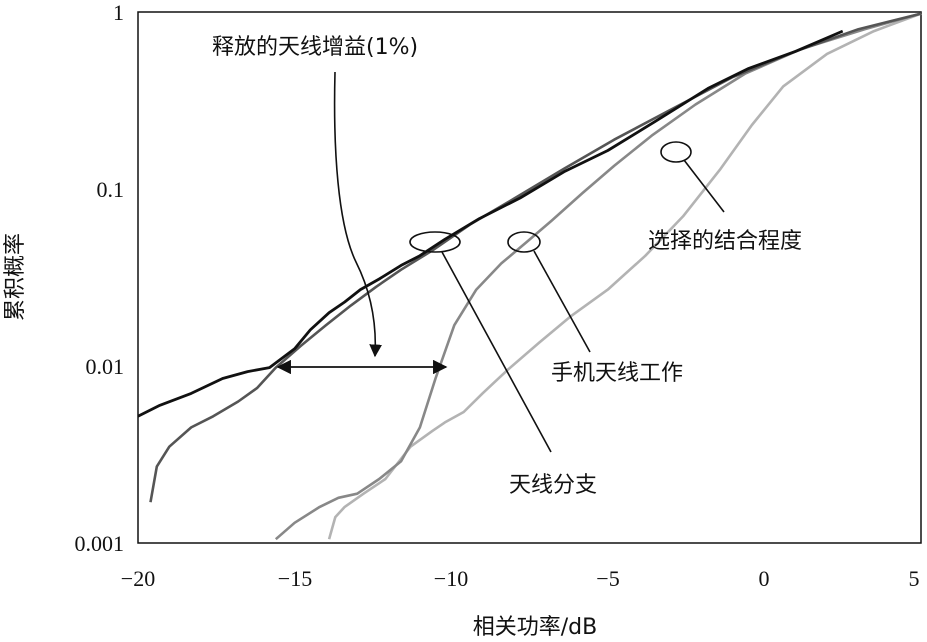 Image resolution: width=927 pixels, height=642 pixels. Describe the element at coordinates (111, 189) in the screenshot. I see `y-tick-label-2: 0.1` at that location.